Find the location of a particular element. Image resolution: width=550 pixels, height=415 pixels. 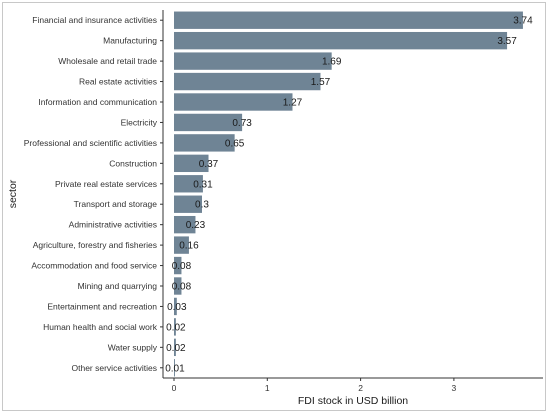

data-label: 0.16 is located at coordinates (189, 246).